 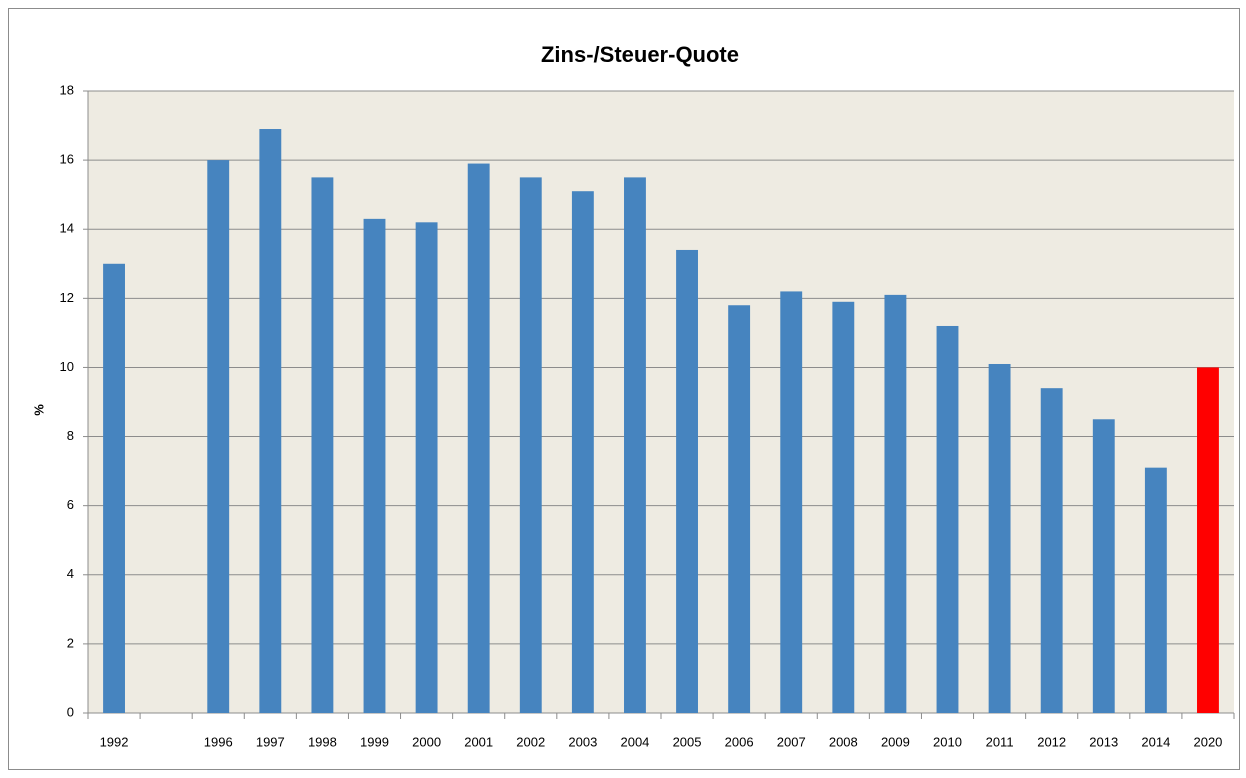 What do you see at coordinates (843, 741) in the screenshot?
I see `x-tick-label: 2008` at bounding box center [843, 741].